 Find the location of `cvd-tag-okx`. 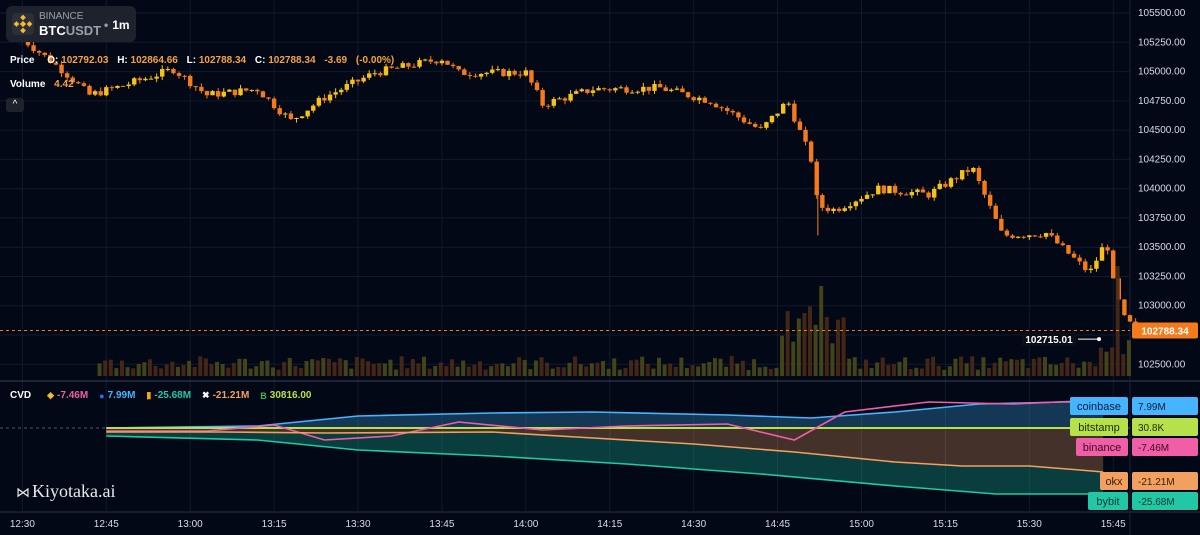

cvd-tag-okx is located at coordinates (1165, 481).